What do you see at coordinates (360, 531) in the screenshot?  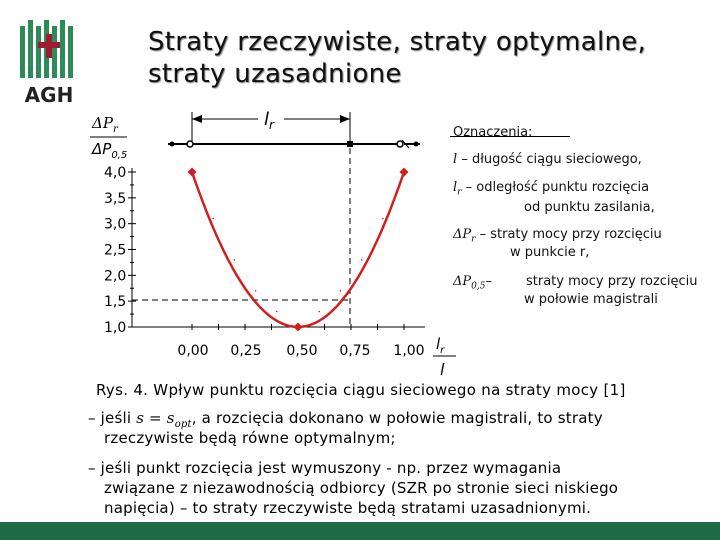 I see `footer-bar` at bounding box center [360, 531].